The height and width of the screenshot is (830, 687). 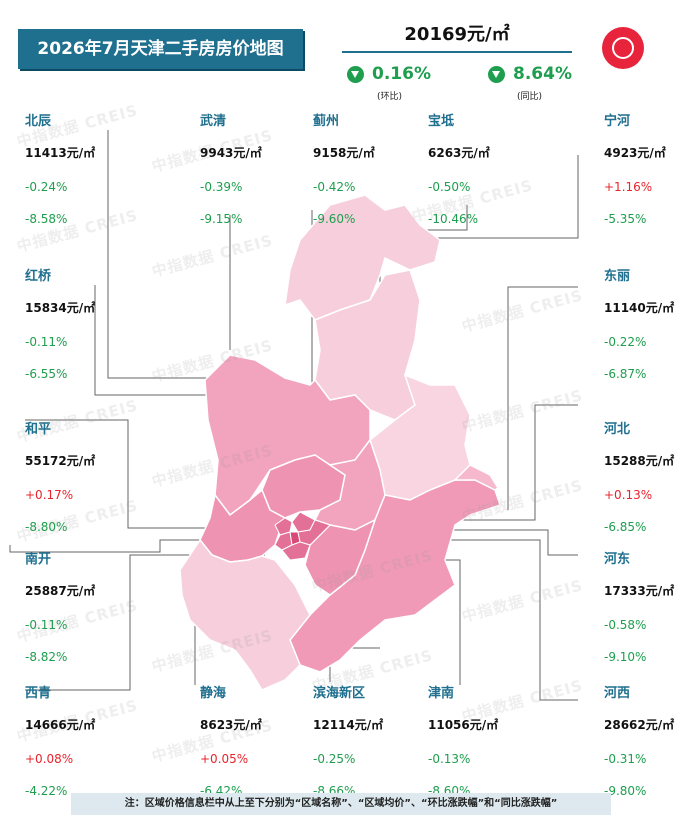 I want to click on district-price: 11056元/㎡, so click(x=463, y=725).